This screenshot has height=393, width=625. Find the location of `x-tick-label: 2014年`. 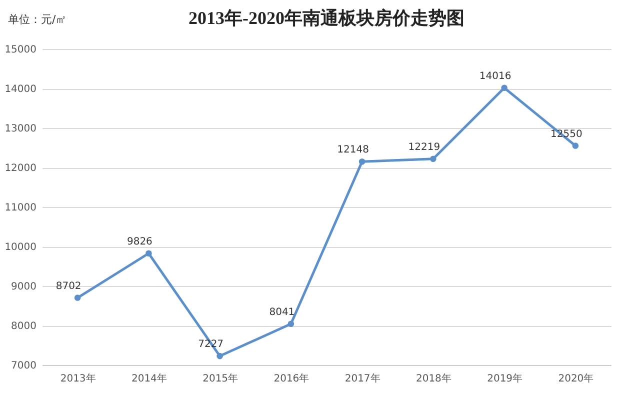

x-tick-label: 2014年 is located at coordinates (149, 378).